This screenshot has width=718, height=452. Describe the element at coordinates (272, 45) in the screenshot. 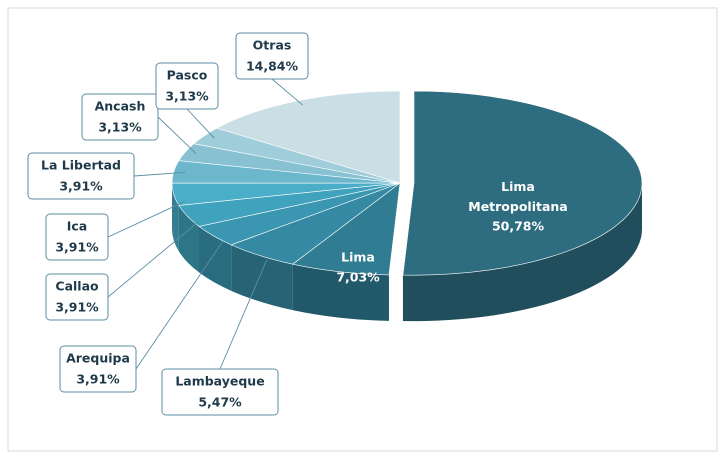

I see `data-label-name: Otras` at that location.